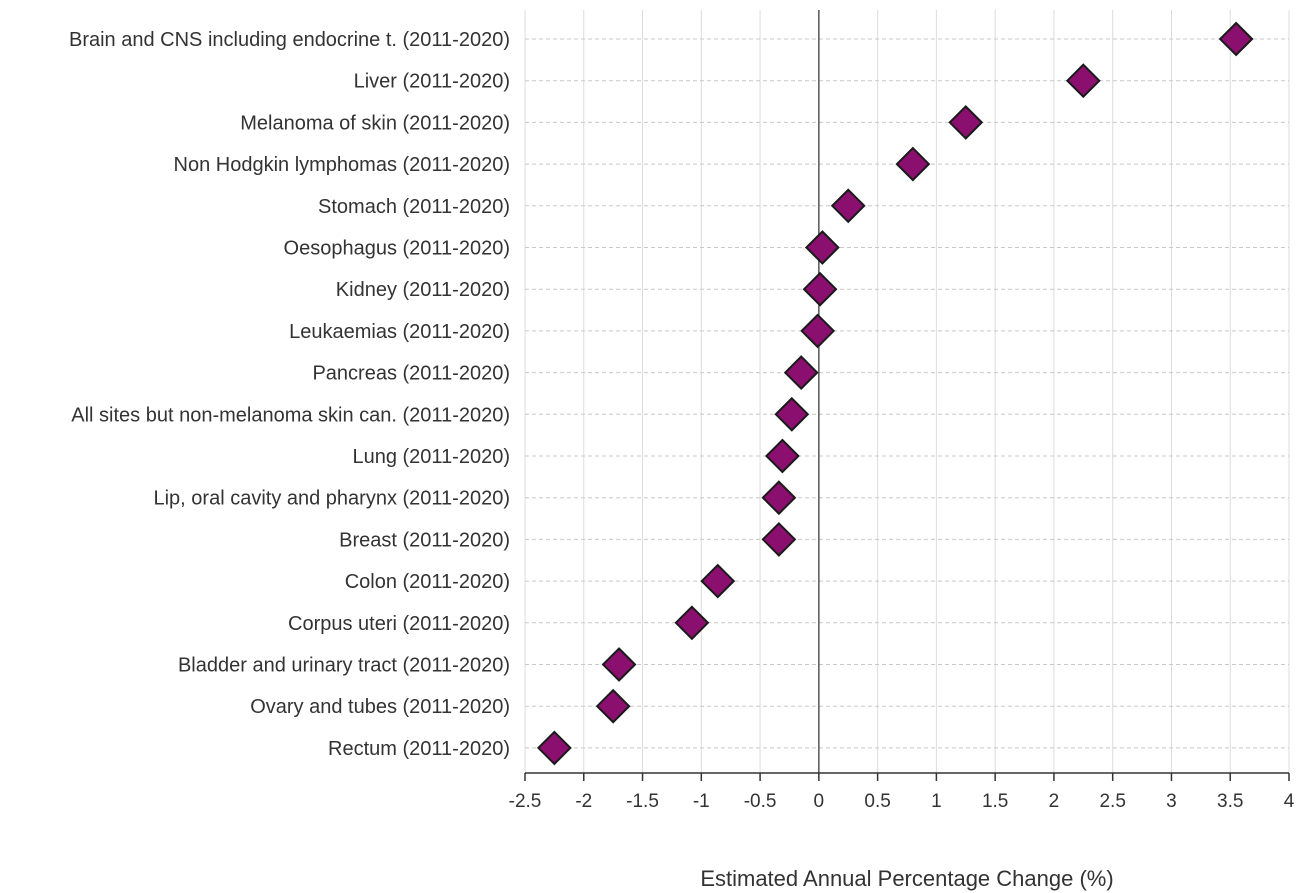 Image resolution: width=1297 pixels, height=893 pixels. Describe the element at coordinates (1112, 801) in the screenshot. I see `x-tick-label: 2.5` at that location.